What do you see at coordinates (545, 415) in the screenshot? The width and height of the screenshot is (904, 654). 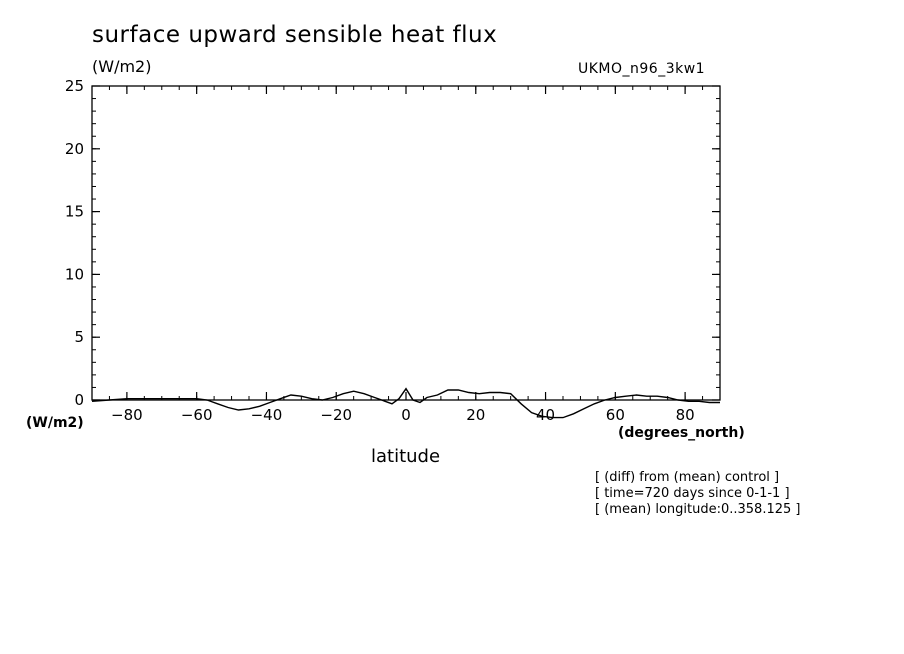 I see `x-tick-label: 40` at bounding box center [545, 415].